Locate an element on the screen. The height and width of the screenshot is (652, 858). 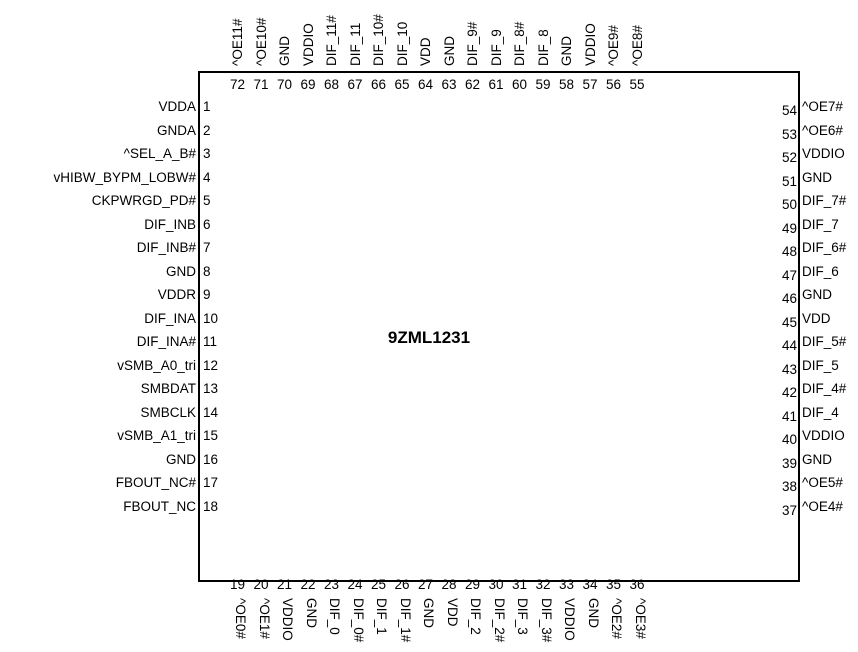
top-pin-number: 62 is located at coordinates (473, 84).